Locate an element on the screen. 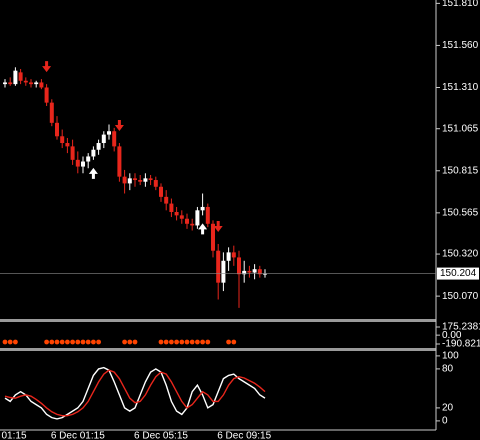 This screenshot has width=480, height=440. y-tick-label: 100 is located at coordinates (450, 356).